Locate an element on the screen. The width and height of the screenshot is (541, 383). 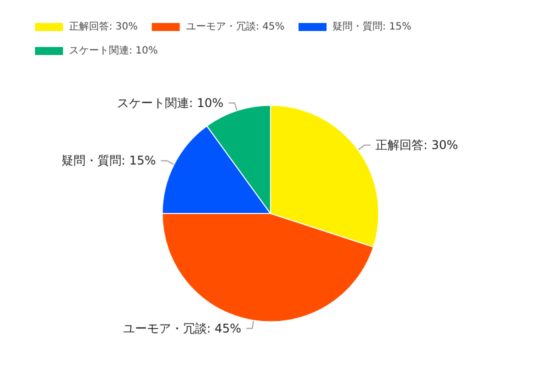
legend-label: スケート関連: 10% is located at coordinates (113, 50).